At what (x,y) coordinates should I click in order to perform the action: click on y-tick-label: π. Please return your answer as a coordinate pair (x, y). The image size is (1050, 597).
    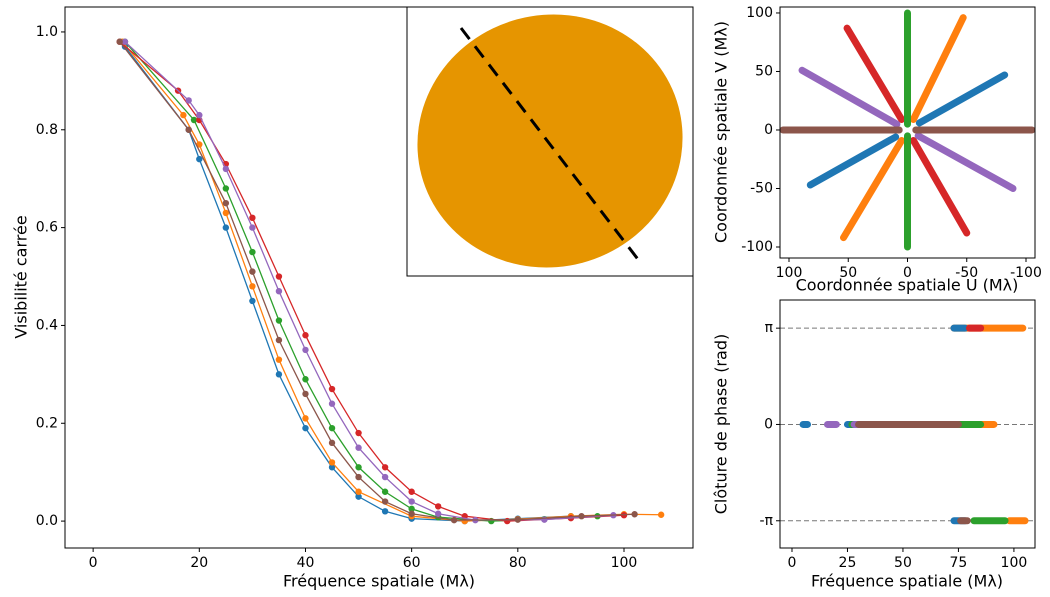
    Looking at the image, I should click on (769, 328).